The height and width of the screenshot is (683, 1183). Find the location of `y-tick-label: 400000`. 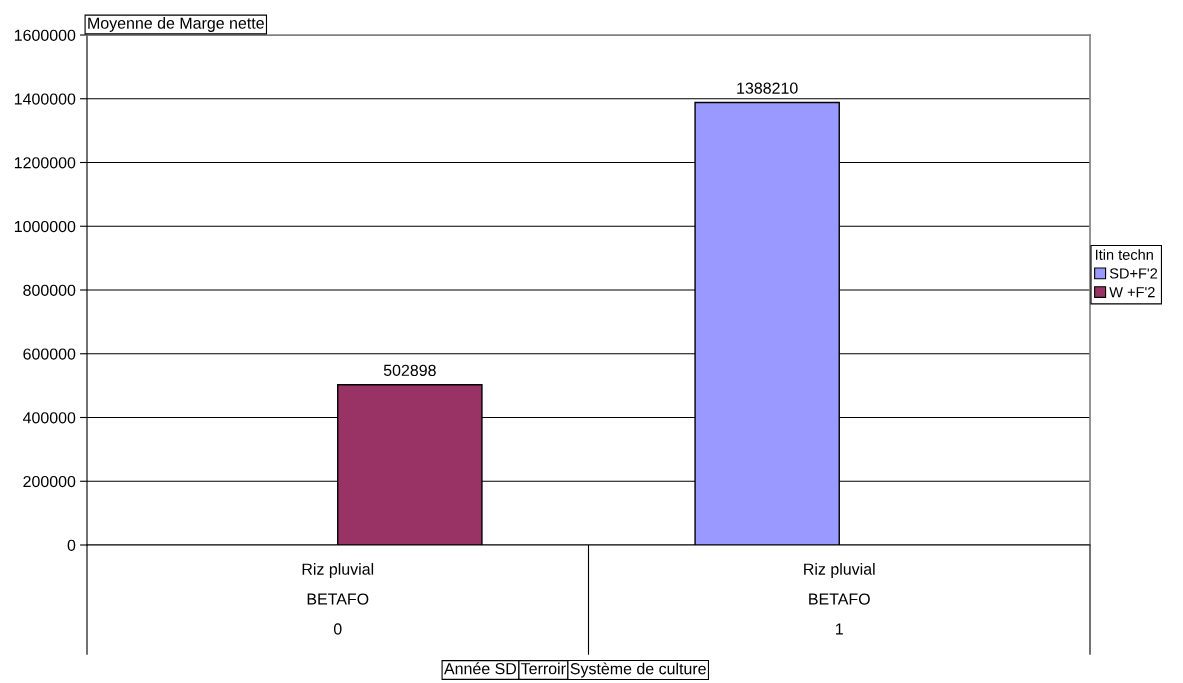

y-tick-label: 400000 is located at coordinates (49, 418).